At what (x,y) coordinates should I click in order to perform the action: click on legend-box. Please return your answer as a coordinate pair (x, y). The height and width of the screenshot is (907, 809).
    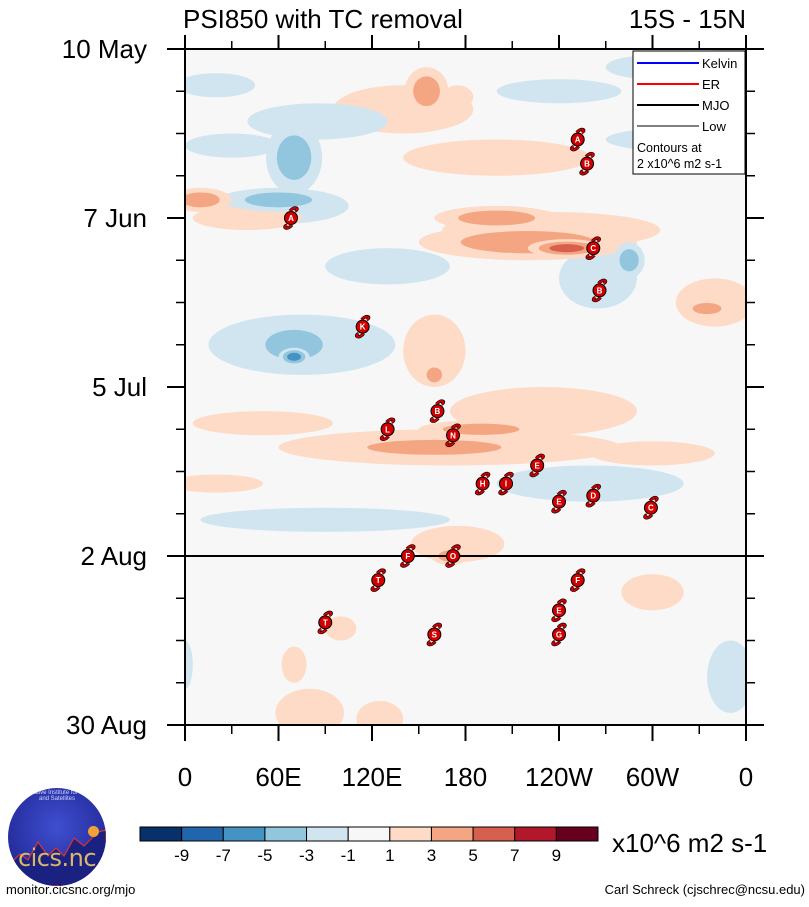
    Looking at the image, I should click on (689, 112).